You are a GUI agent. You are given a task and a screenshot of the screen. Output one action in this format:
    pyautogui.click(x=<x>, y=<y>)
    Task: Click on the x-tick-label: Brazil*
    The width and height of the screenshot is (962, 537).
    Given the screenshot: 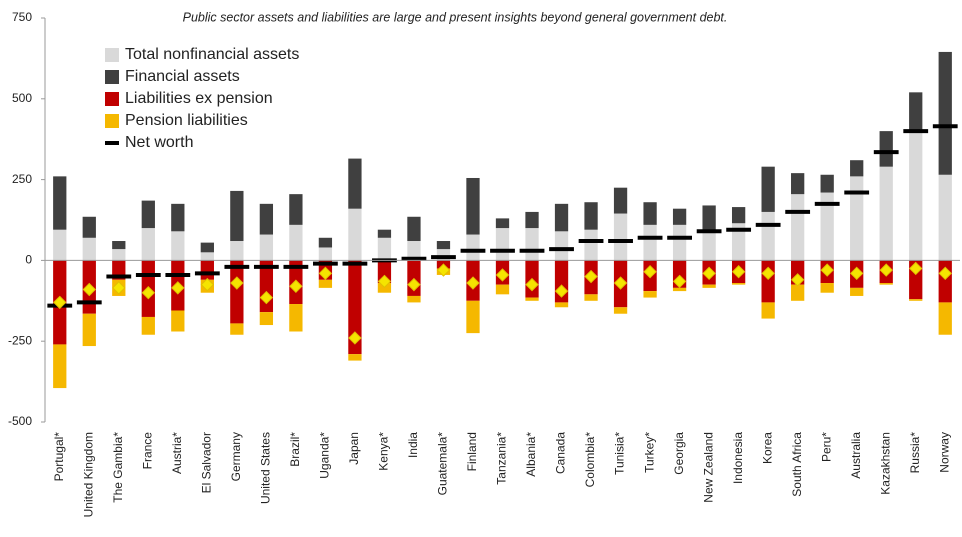 What is the action you would take?
    pyautogui.click(x=295, y=449)
    